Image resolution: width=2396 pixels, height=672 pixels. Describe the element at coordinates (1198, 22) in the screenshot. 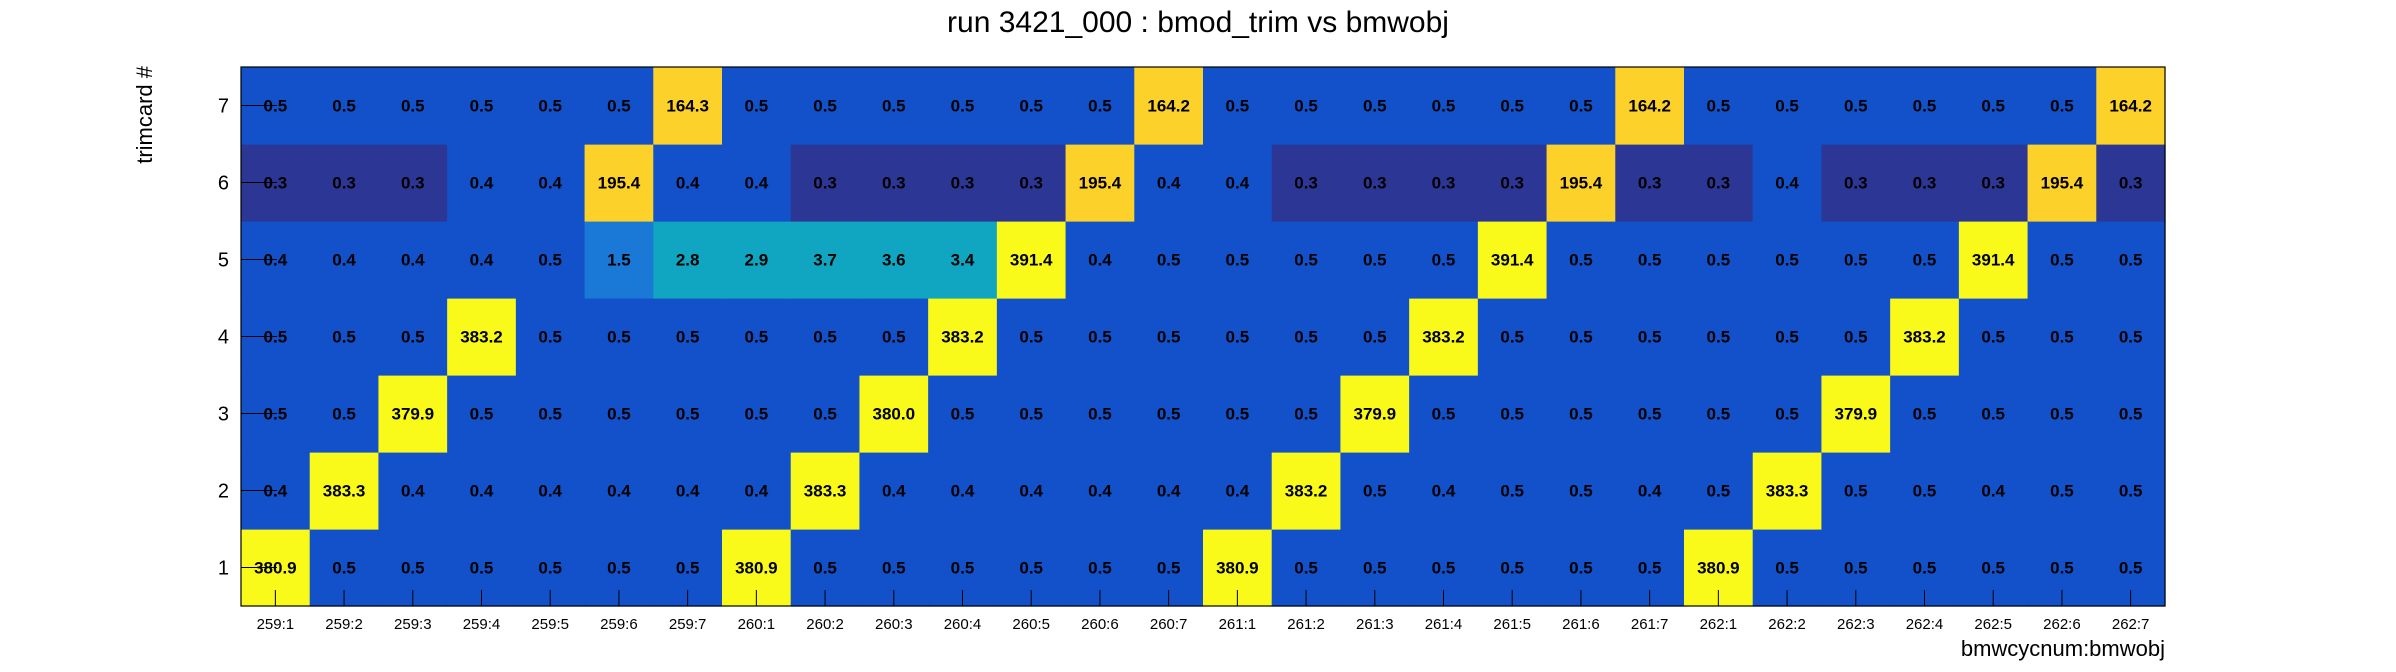

I see `chart-title: run 3421_000 : bmod_trim vs bmwobj` at that location.